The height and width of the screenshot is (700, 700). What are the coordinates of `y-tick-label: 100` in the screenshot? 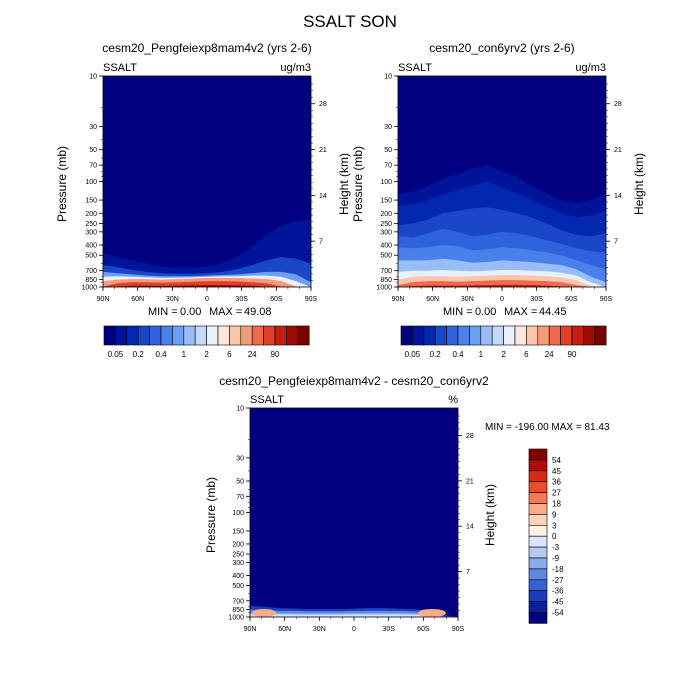 It's located at (386, 182).